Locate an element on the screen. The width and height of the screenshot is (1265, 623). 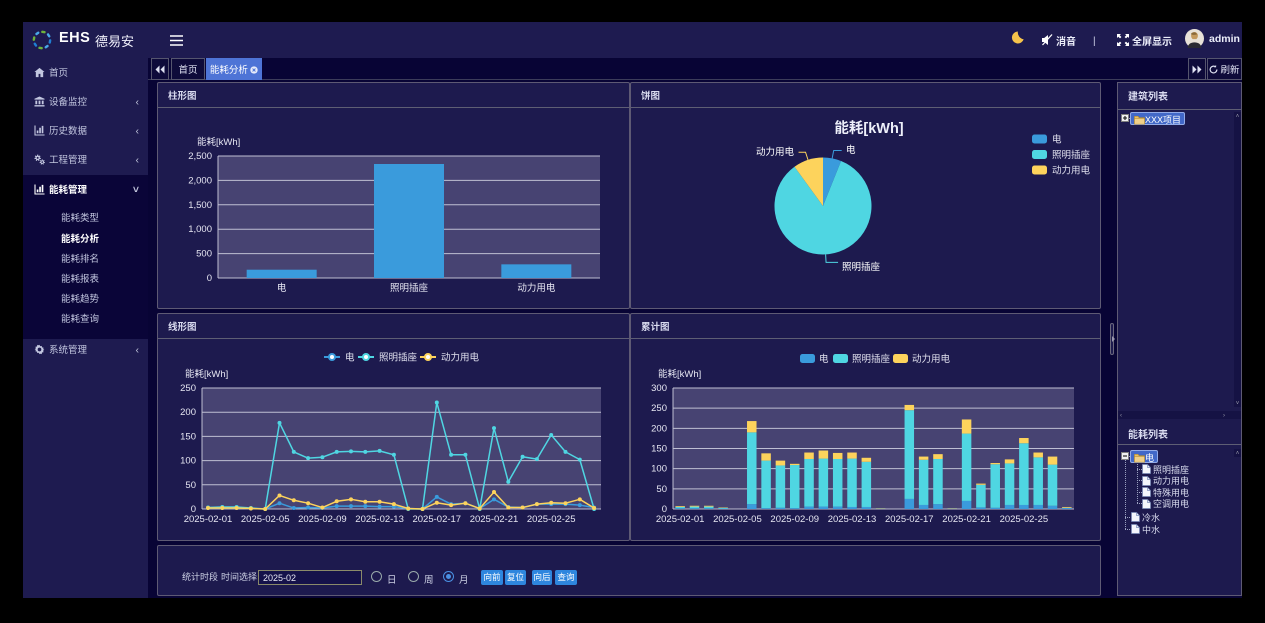
svg-text: 1,000 is located at coordinates (200, 228).